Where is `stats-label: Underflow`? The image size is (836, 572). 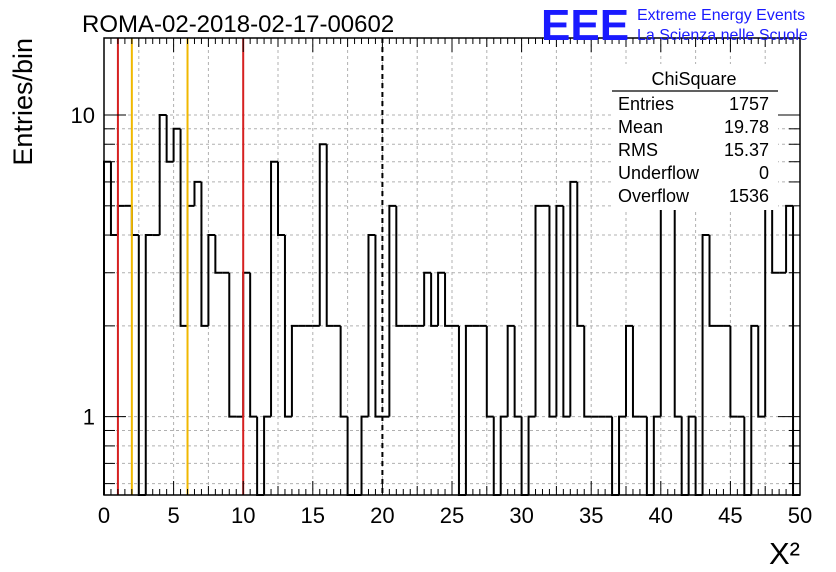
stats-label: Underflow is located at coordinates (659, 173).